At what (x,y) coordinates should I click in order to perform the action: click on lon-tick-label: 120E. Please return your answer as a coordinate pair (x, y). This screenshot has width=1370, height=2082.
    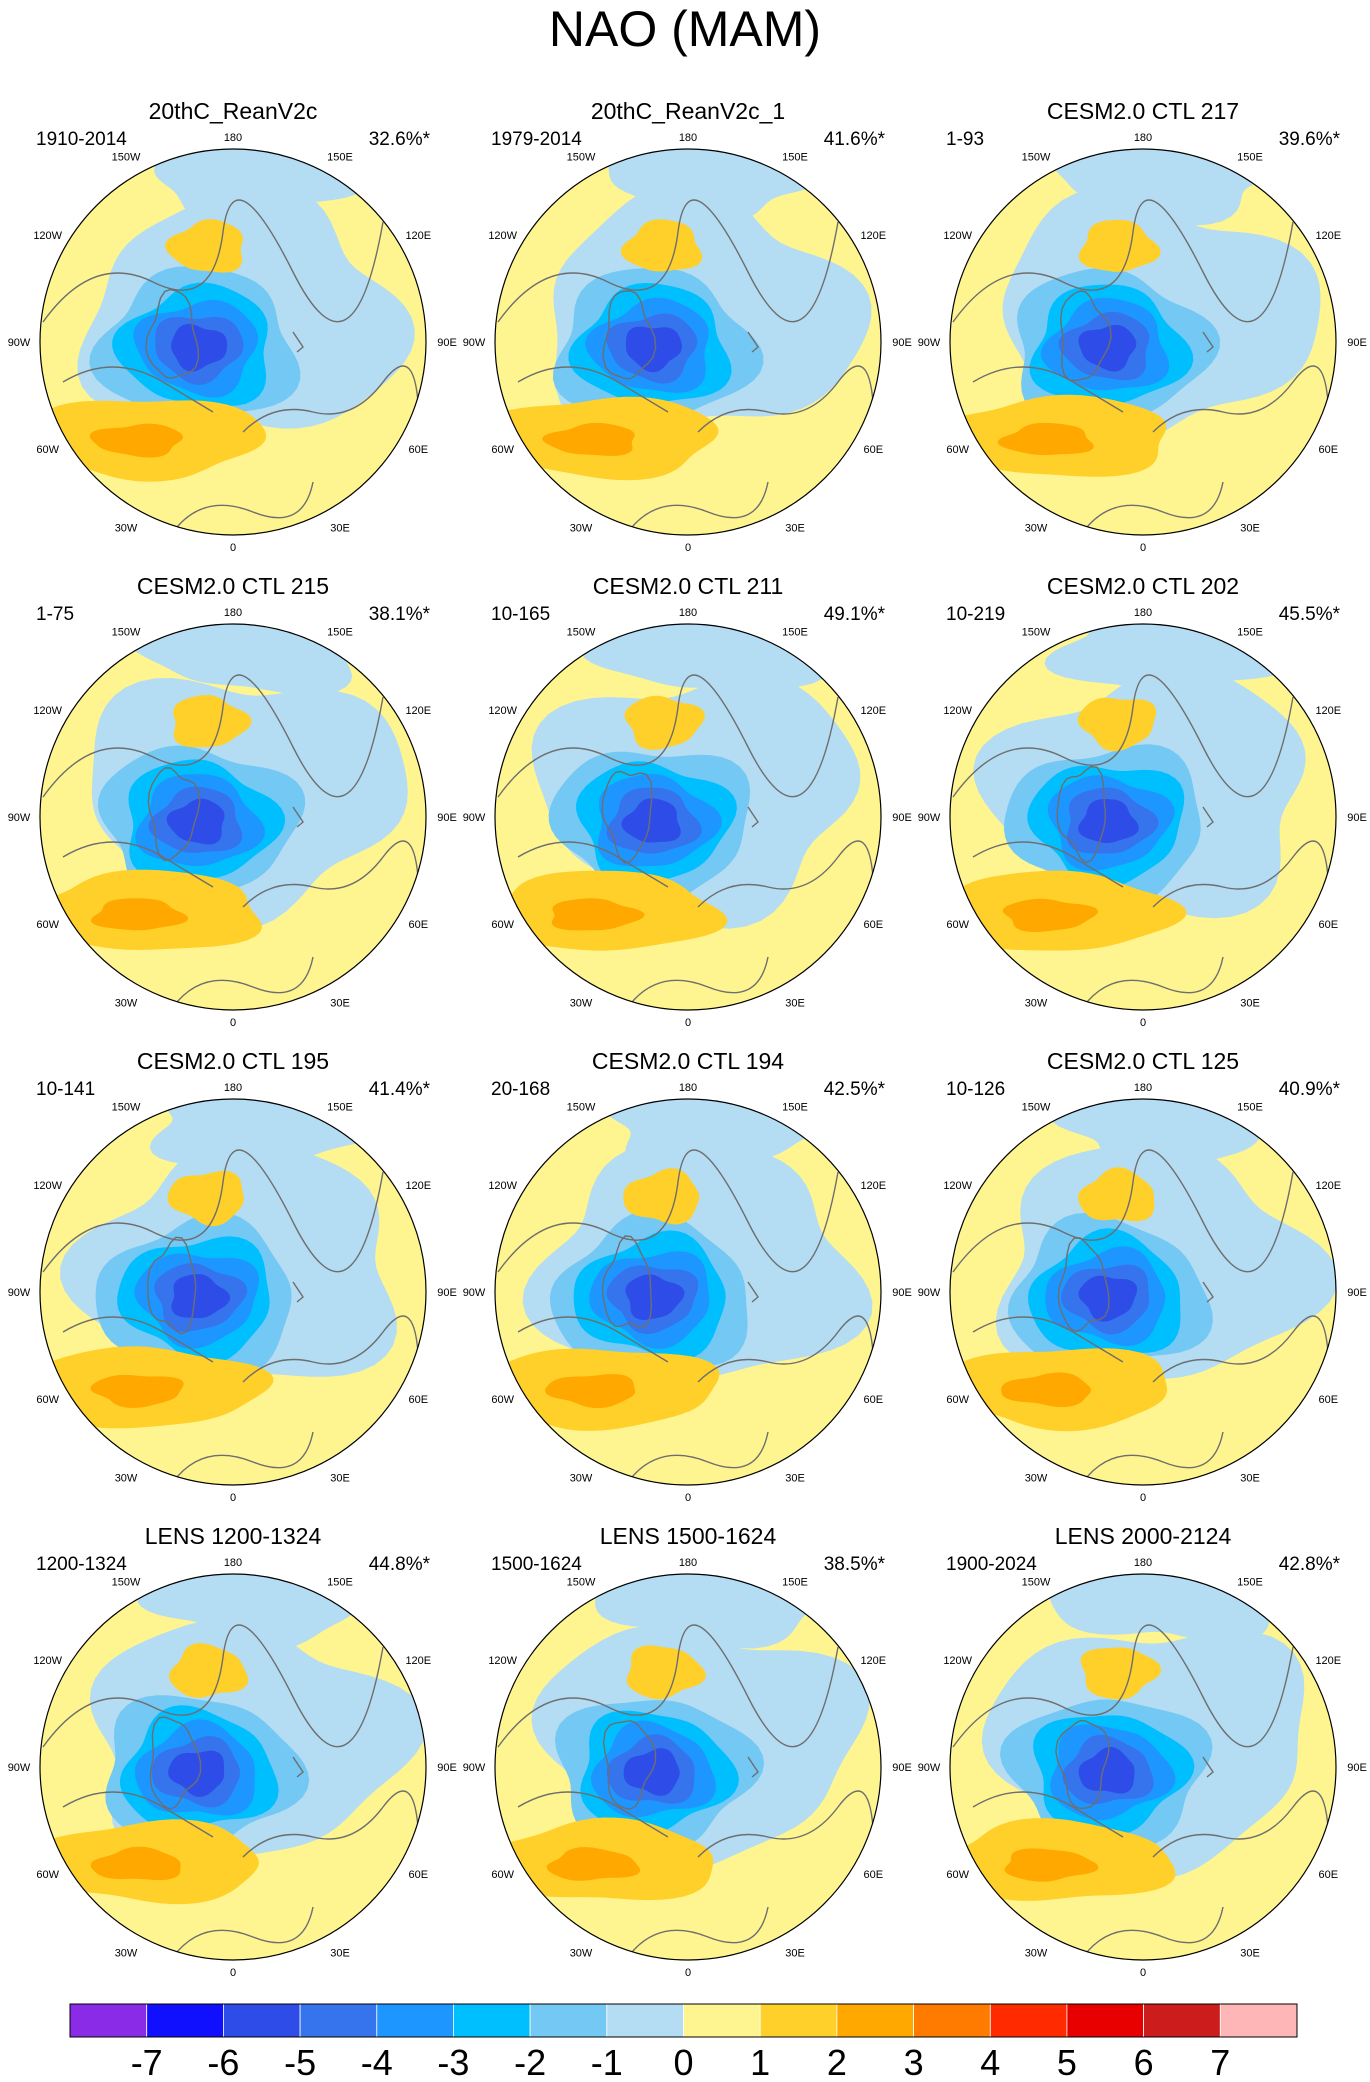
    Looking at the image, I should click on (418, 1661).